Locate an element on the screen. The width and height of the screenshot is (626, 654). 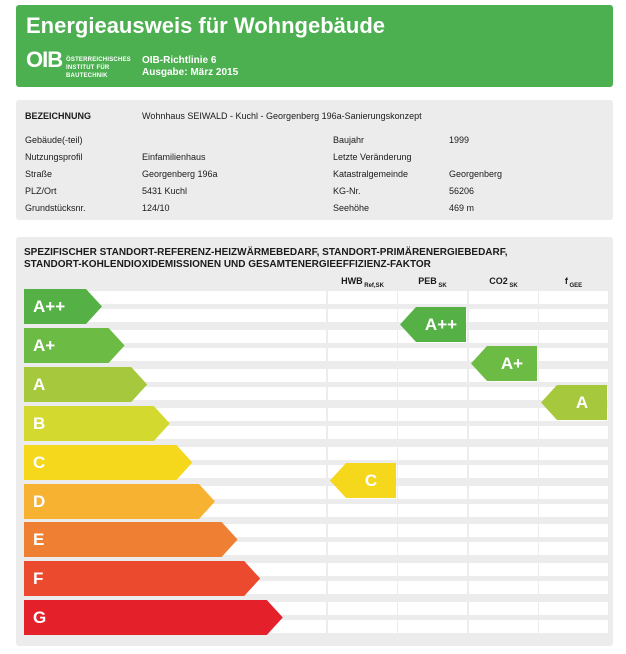
info-label: Seehöhe is located at coordinates (351, 208).